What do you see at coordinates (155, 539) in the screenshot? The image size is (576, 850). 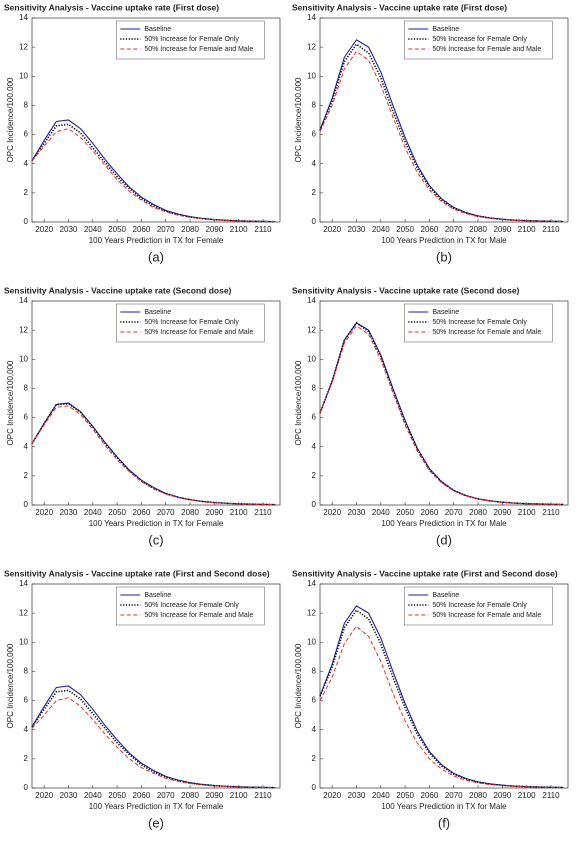 I see `panel-caption: (c)` at bounding box center [155, 539].